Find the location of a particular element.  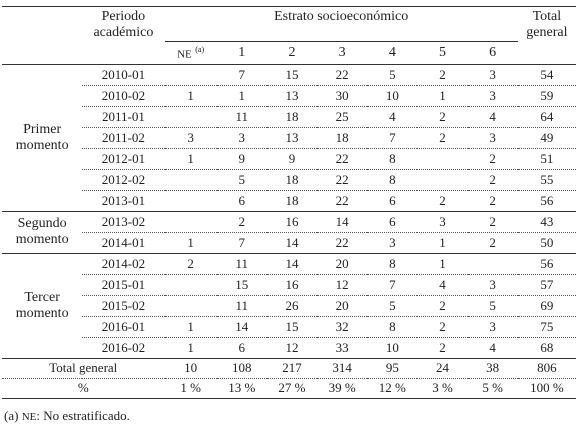

count: 13 is located at coordinates (292, 96).